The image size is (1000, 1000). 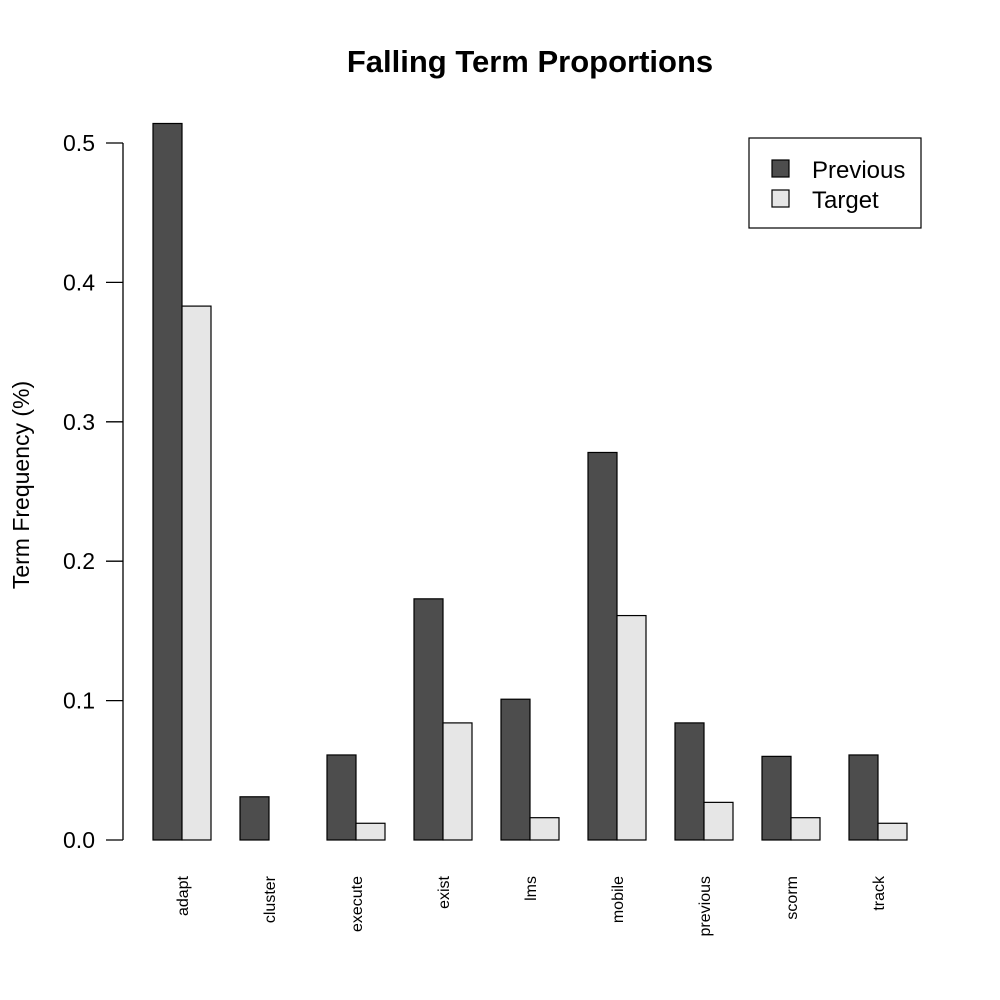 I want to click on bar-previous-lms, so click(x=515, y=769).